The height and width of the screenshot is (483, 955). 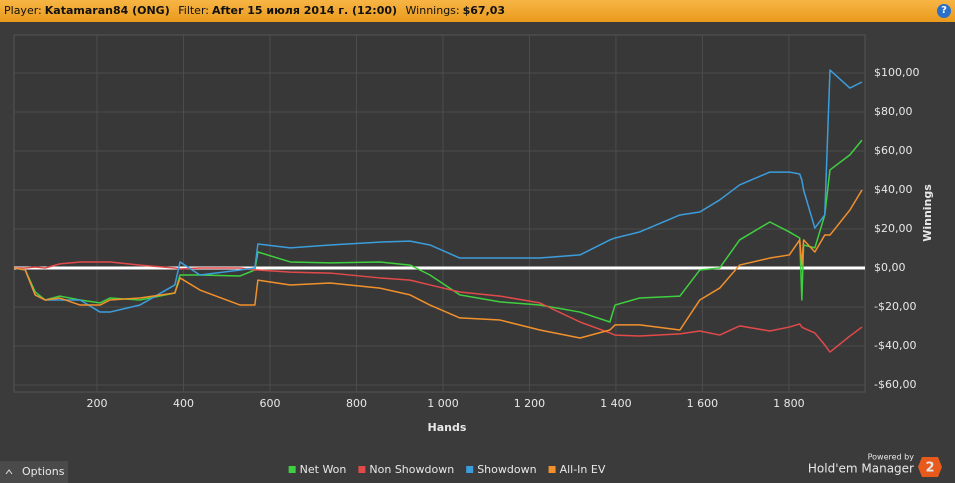 I want to click on player-label: Player:, so click(x=23, y=10).